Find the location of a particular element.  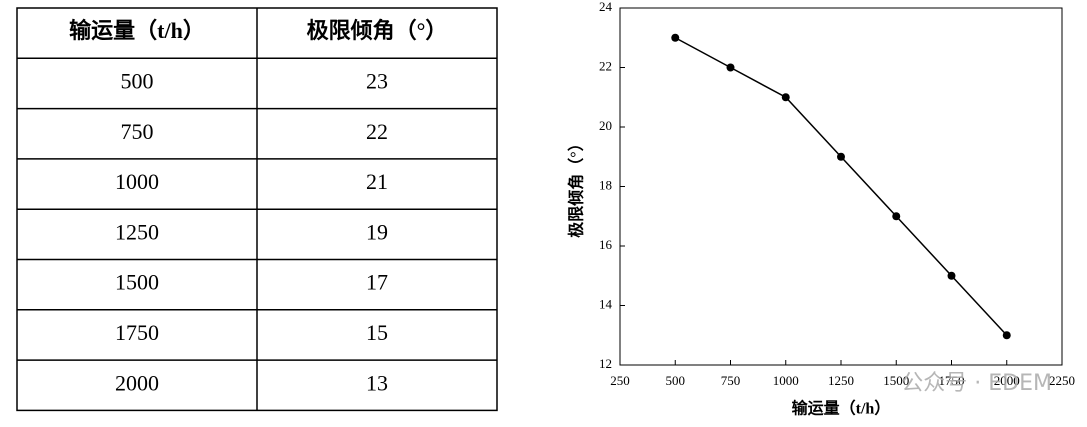

x-tick-label: 250 is located at coordinates (620, 380).